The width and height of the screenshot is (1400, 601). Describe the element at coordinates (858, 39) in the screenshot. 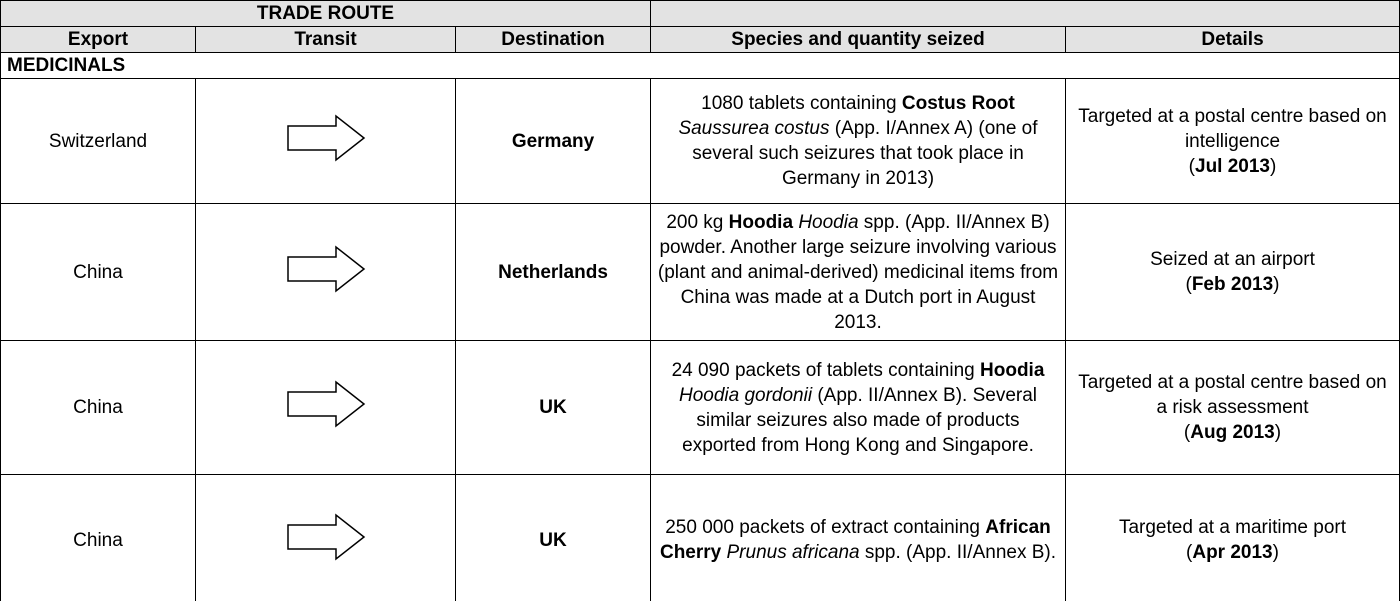

I see `column-header: Species and quantity seized` at that location.